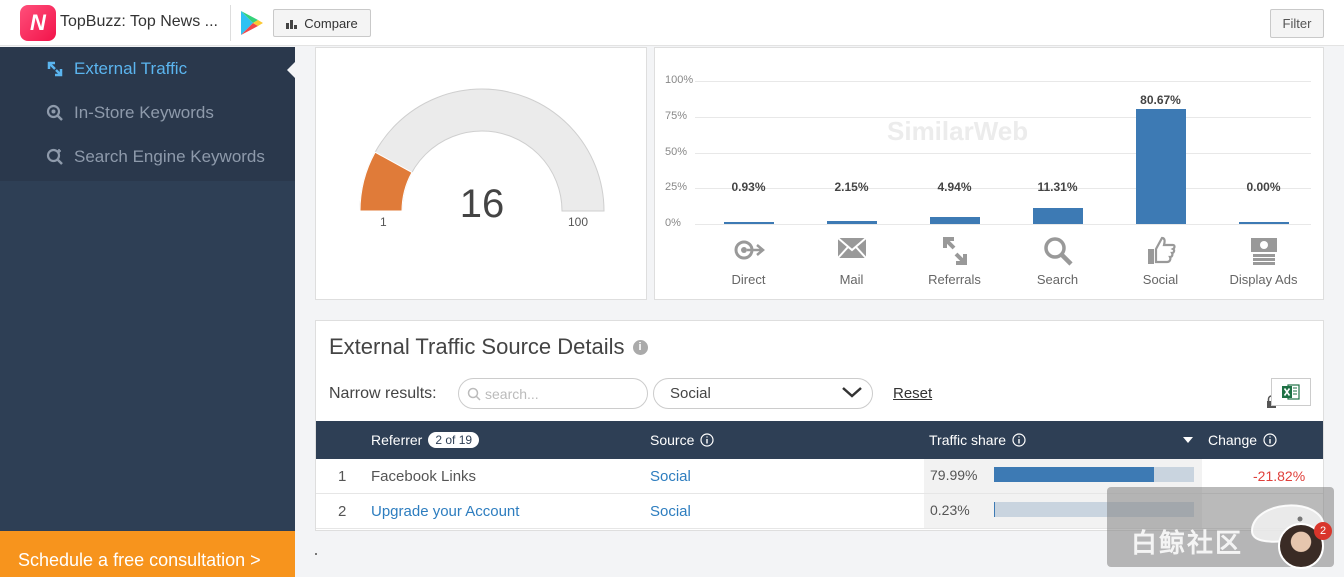 This screenshot has height=577, width=1344. I want to click on global-rank-gauge-panel: 16 1 100, so click(481, 173).